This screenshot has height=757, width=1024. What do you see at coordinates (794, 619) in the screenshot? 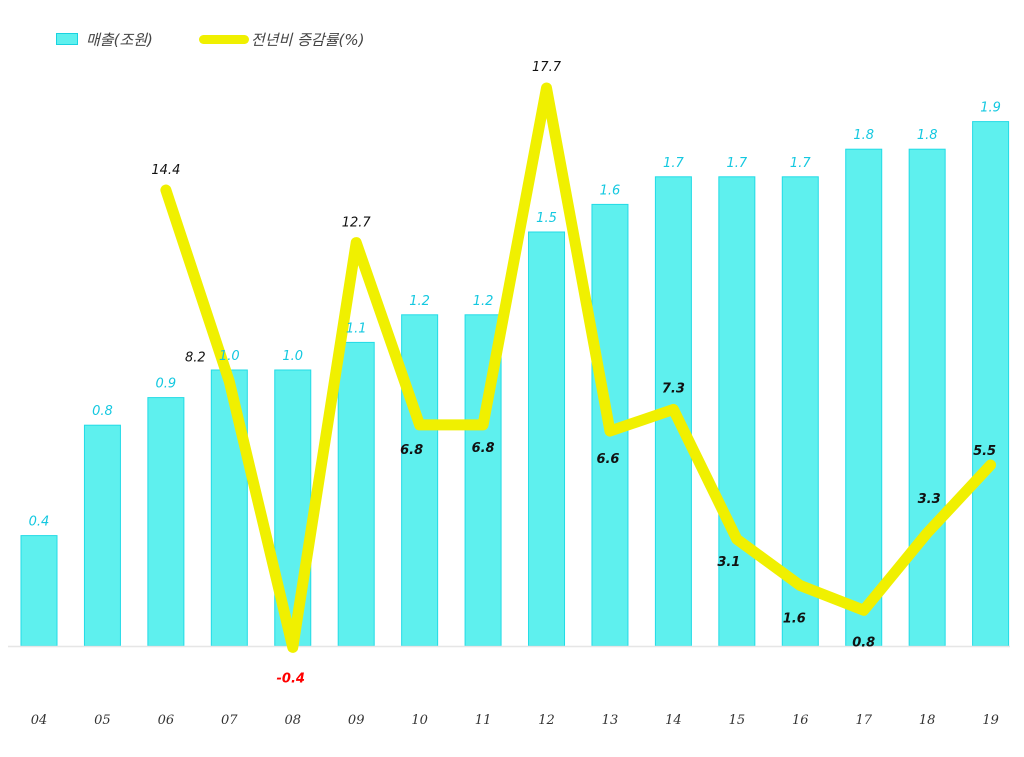
I see `line-label-16: 1.6` at bounding box center [794, 619].